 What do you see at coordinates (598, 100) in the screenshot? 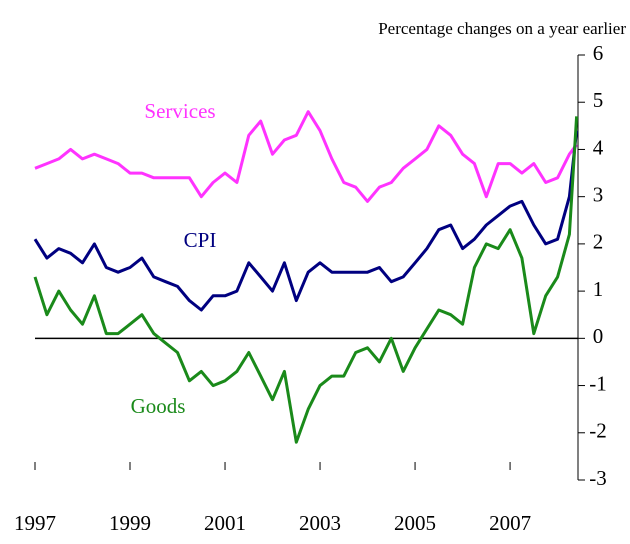
I see `y-tick-label: 5` at bounding box center [598, 100].